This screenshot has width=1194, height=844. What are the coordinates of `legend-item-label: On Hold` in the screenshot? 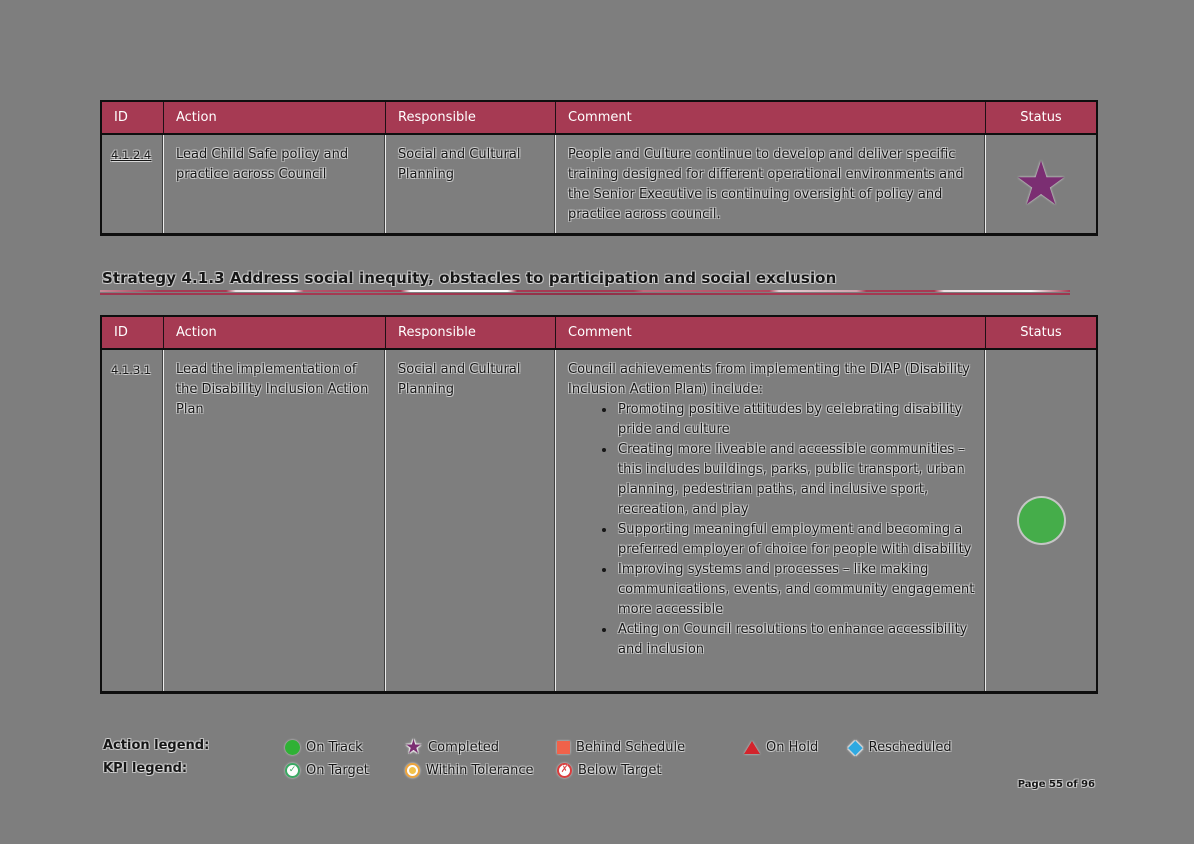 It's located at (792, 747).